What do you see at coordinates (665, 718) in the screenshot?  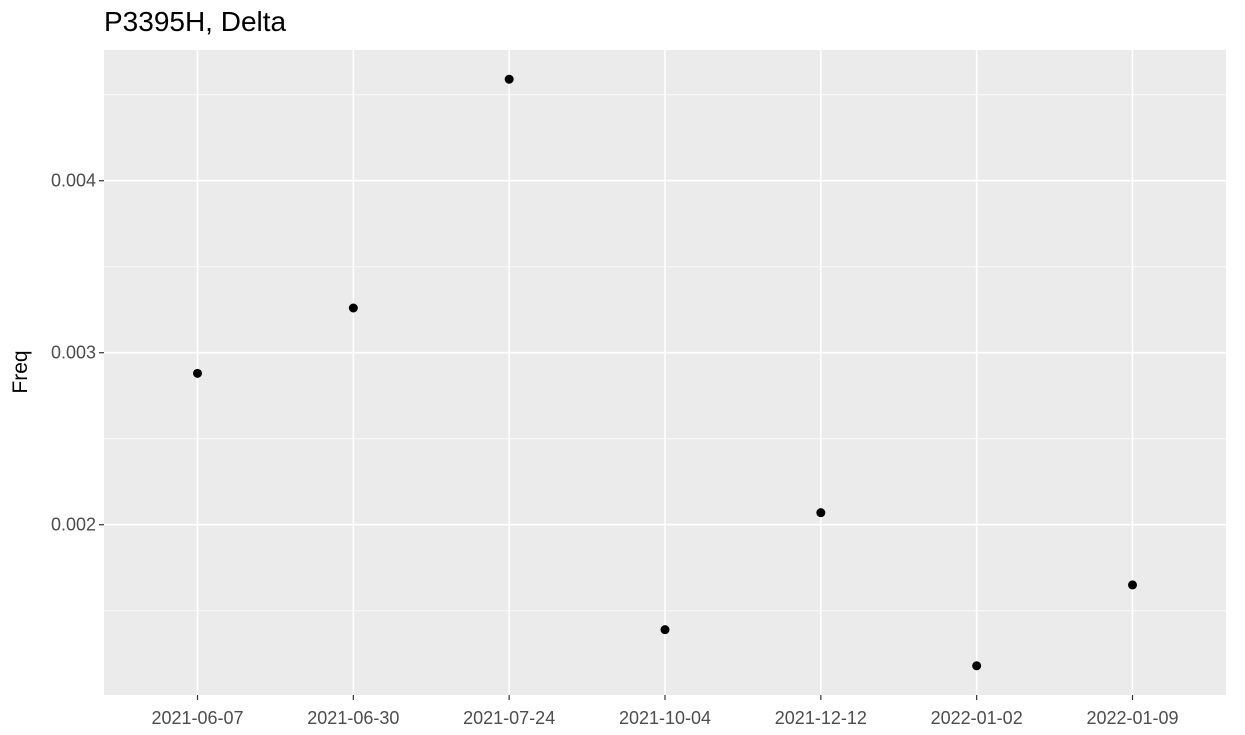 I see `x-tick-label: 2021-10-04` at bounding box center [665, 718].